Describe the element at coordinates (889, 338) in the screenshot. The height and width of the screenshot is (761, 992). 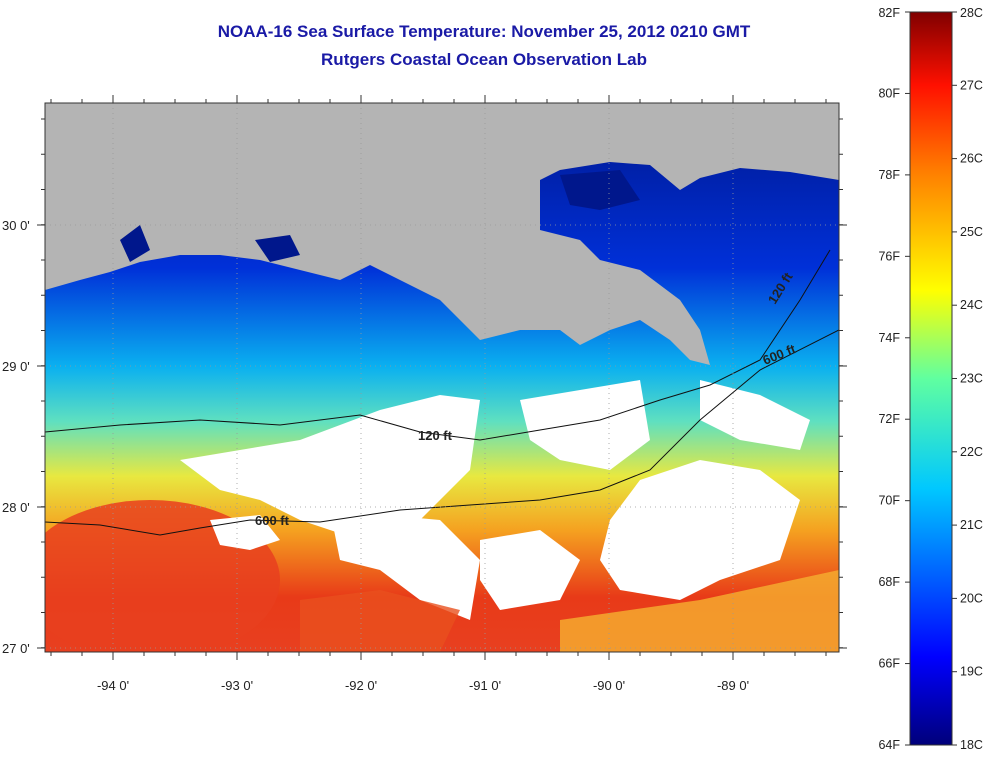
I see `colorbar-f-label: 74F` at that location.